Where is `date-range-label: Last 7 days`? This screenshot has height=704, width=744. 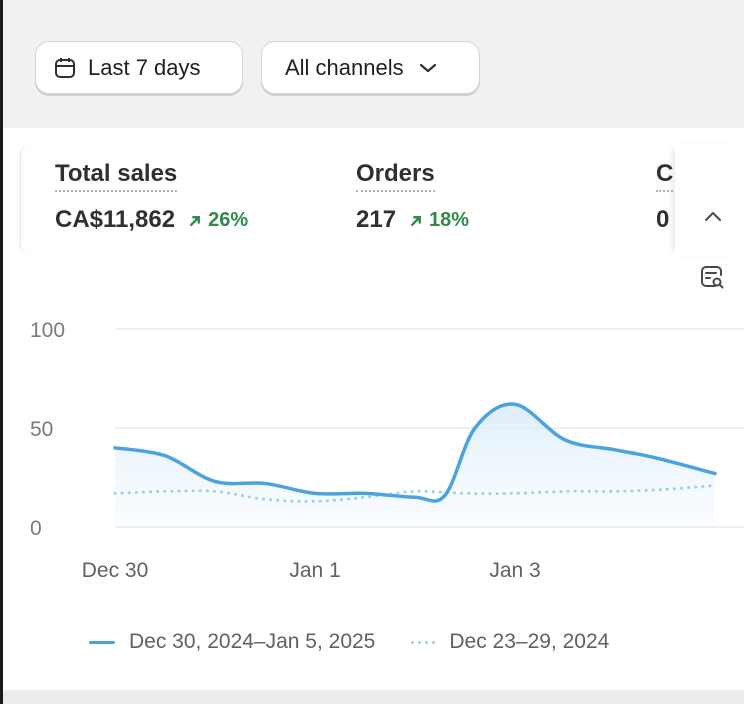 date-range-label: Last 7 days is located at coordinates (144, 67).